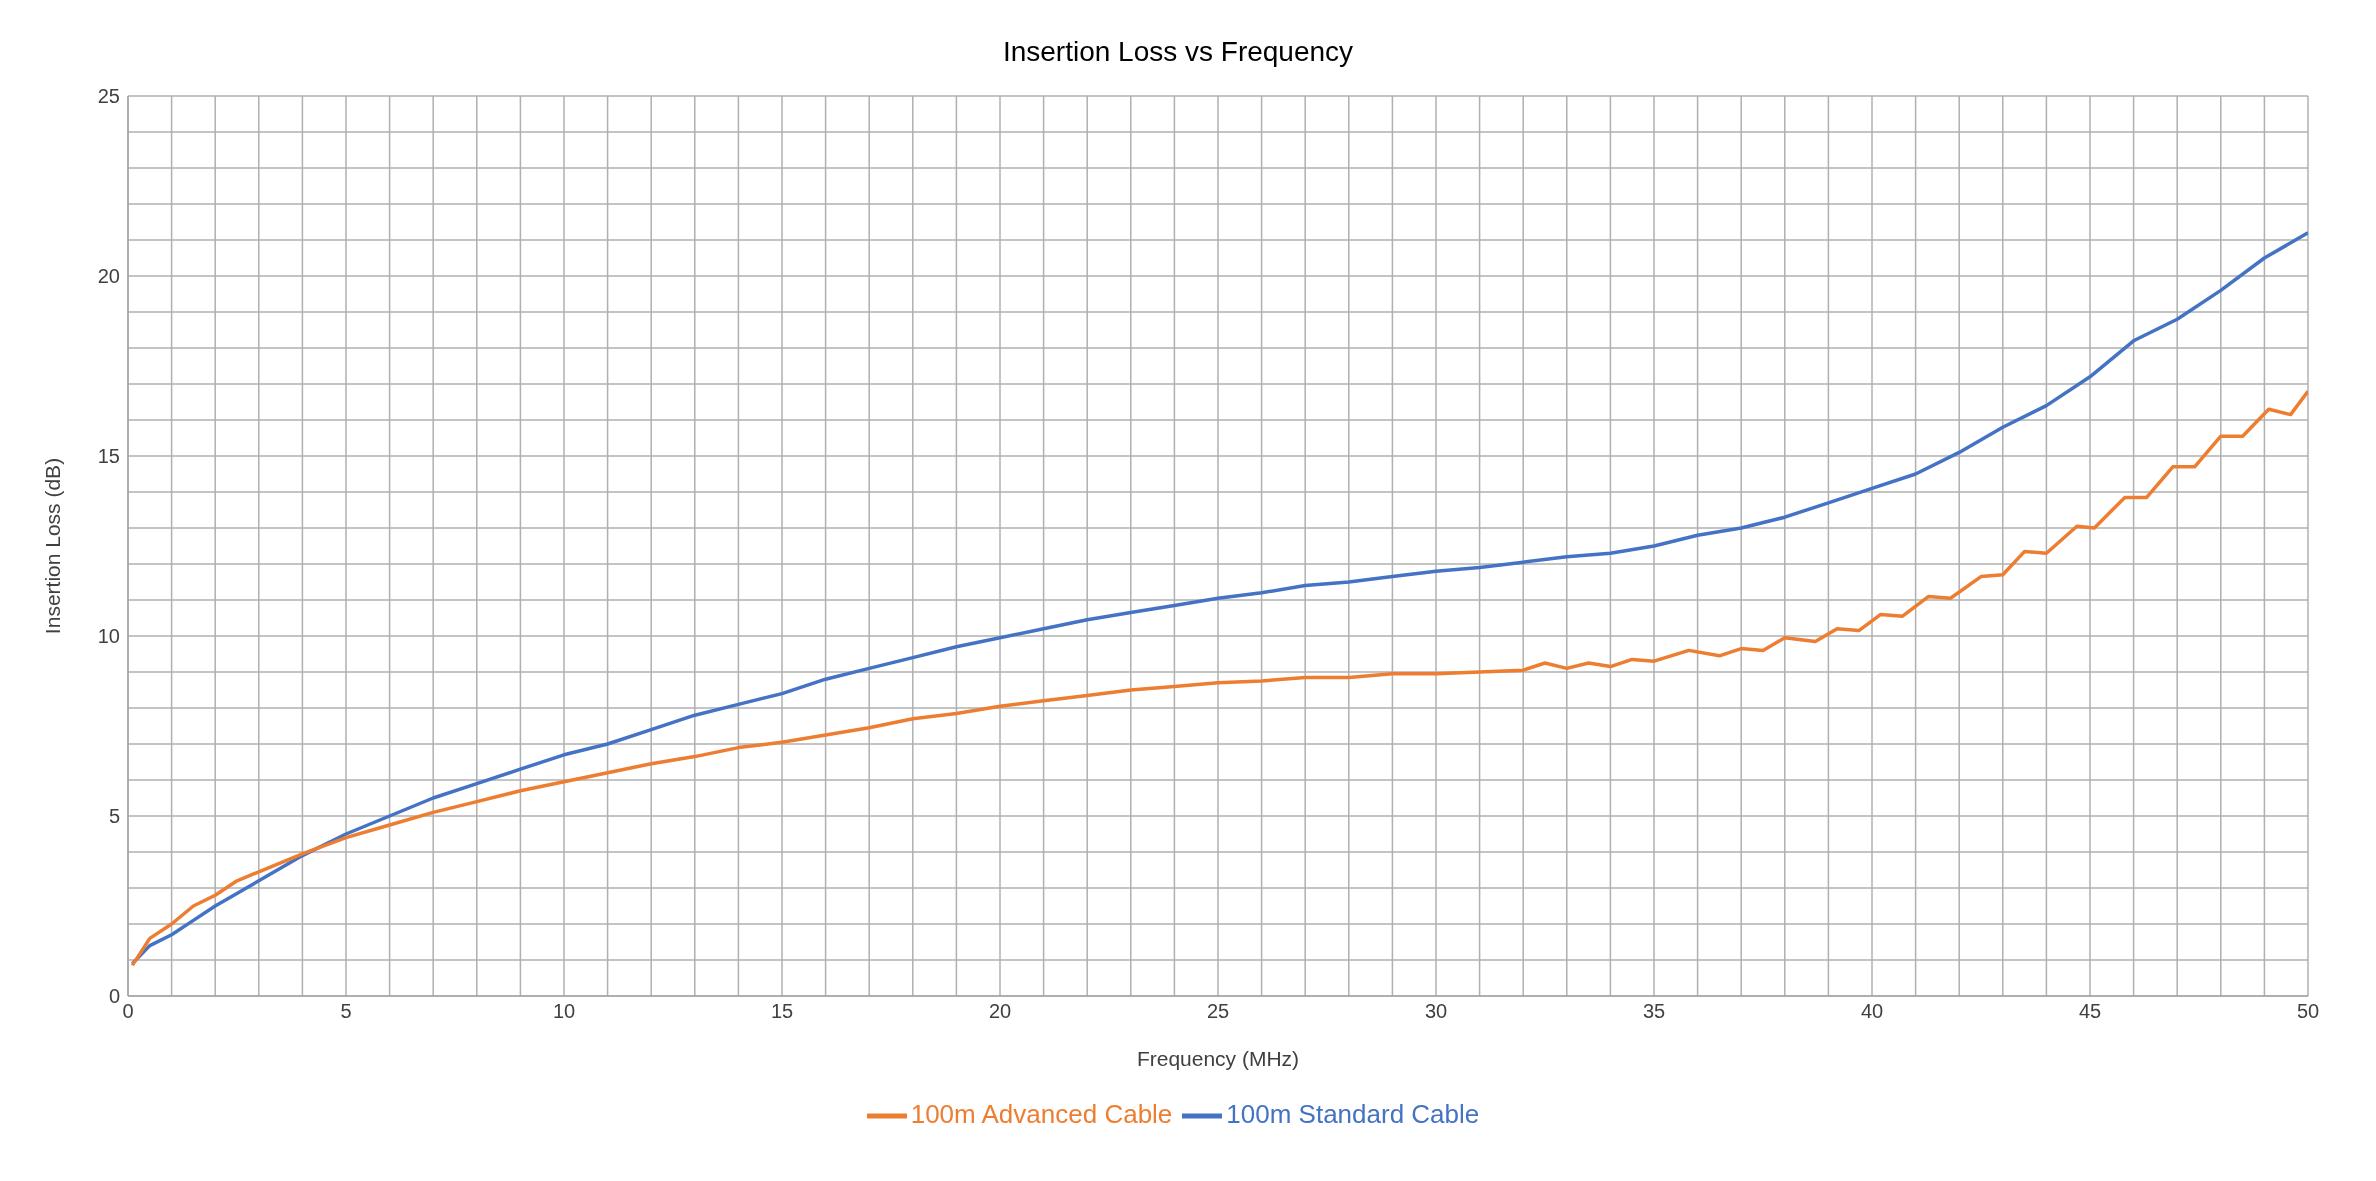  Describe the element at coordinates (1000, 1011) in the screenshot. I see `x-tick-label: 20` at that location.